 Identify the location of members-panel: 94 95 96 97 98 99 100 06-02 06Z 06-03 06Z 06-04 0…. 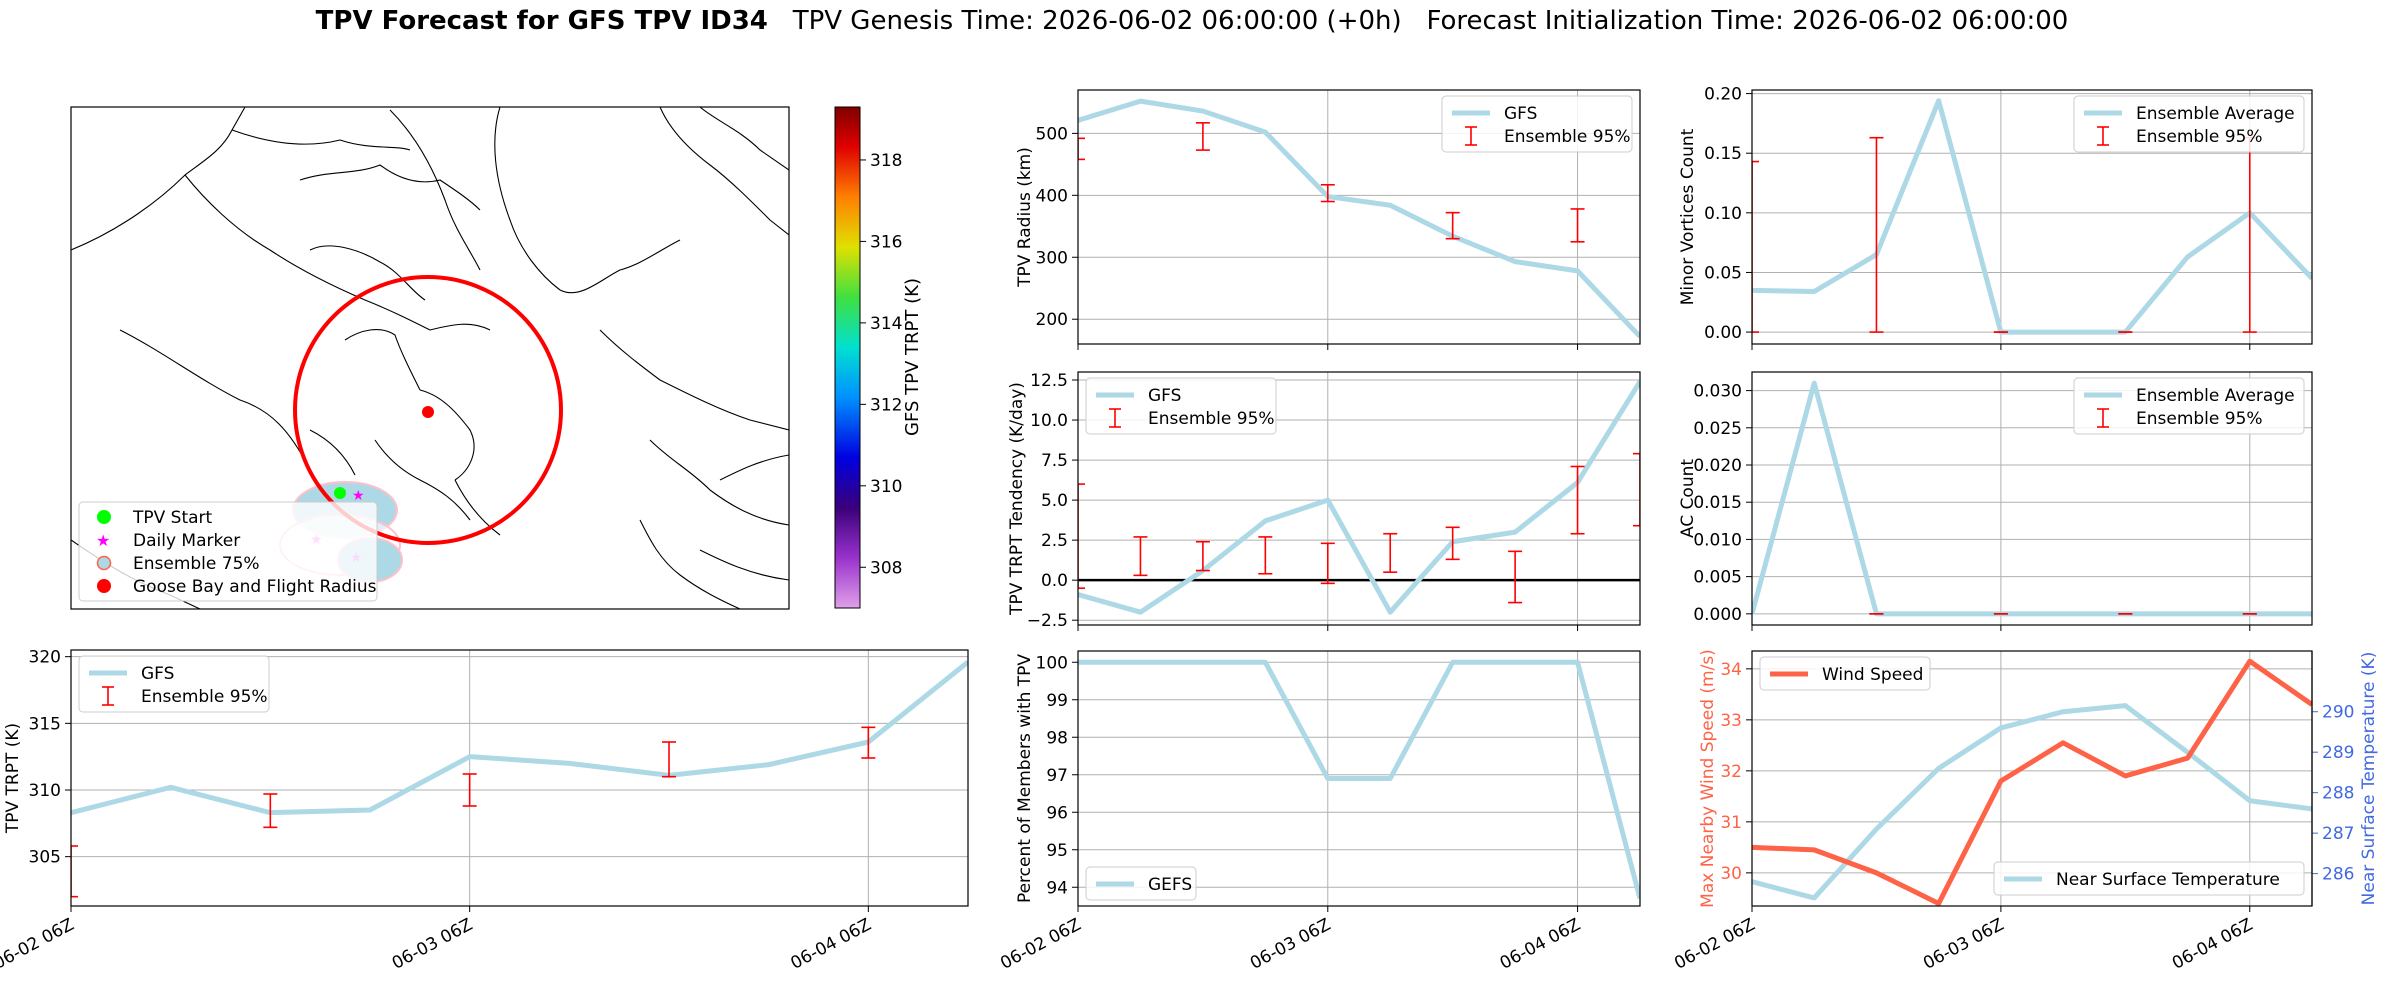
(1319, 812).